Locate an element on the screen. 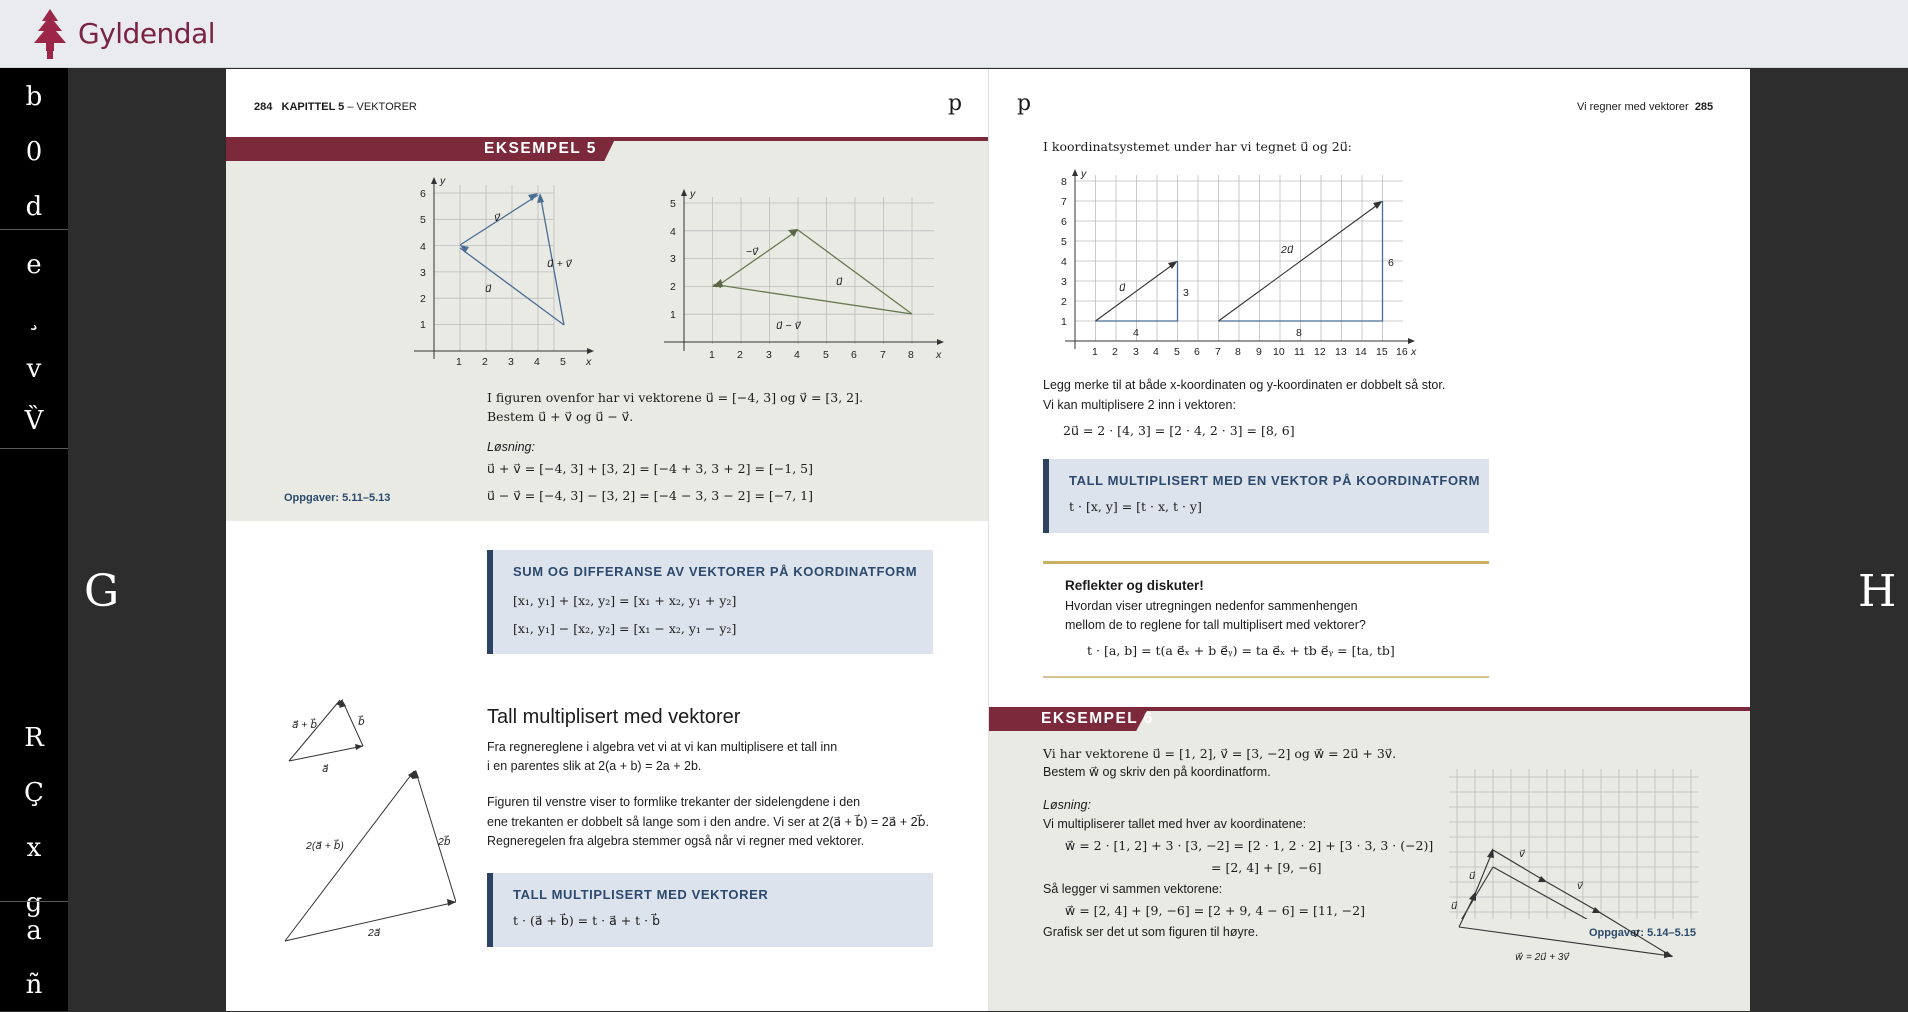  toolbar-button-1: b is located at coordinates (34, 97).